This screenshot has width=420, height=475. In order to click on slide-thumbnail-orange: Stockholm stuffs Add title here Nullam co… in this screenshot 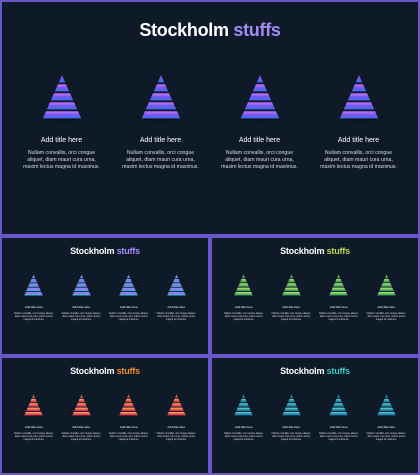, I will do `click(105, 415)`.